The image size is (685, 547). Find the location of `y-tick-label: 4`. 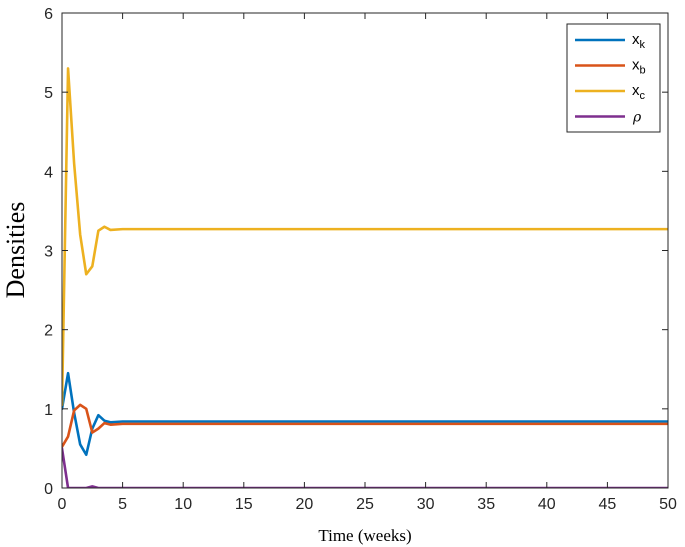

y-tick-label: 4 is located at coordinates (48, 172).